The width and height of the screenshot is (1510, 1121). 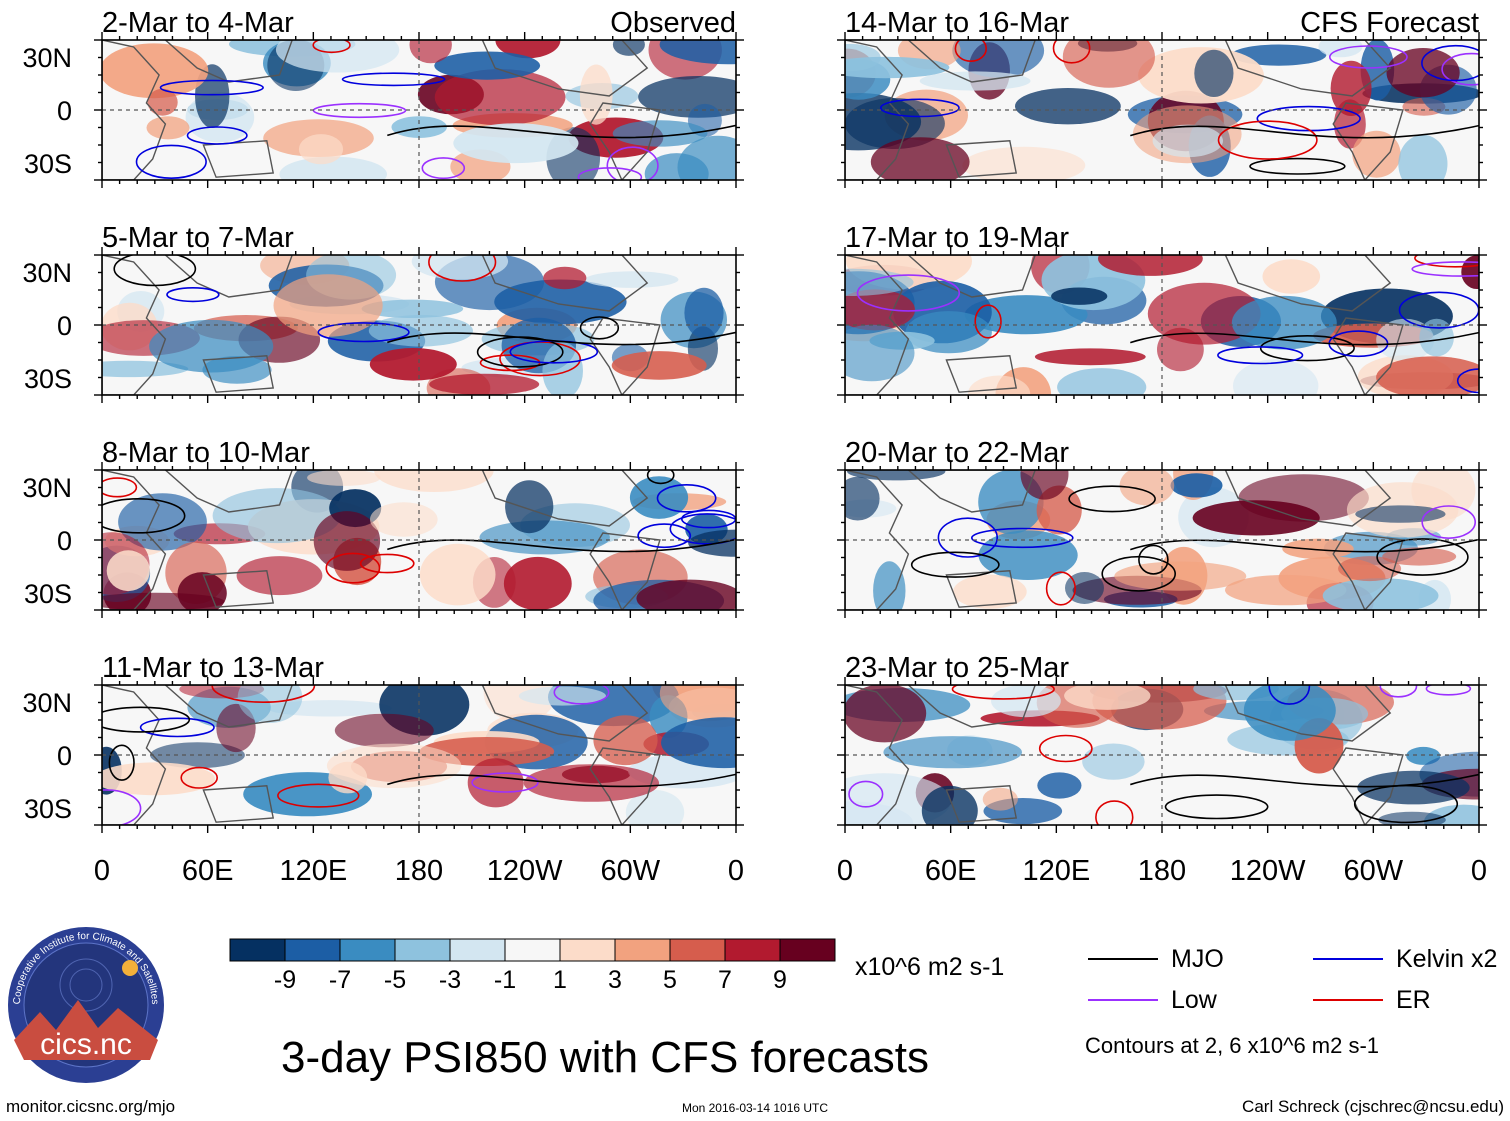 I want to click on legend-label: Low, so click(x=1194, y=1000).